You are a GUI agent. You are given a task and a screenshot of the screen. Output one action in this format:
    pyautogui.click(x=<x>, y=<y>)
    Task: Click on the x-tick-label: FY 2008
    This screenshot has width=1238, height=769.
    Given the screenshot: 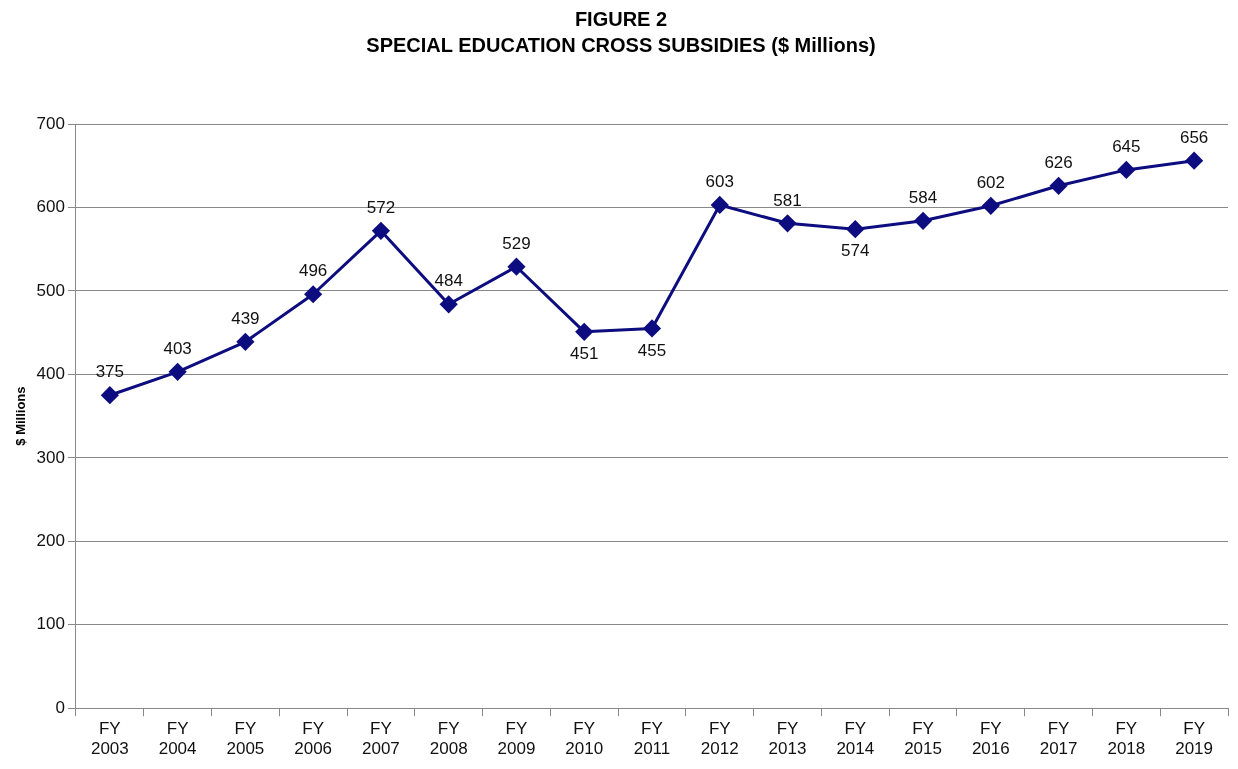 What is the action you would take?
    pyautogui.click(x=448, y=739)
    